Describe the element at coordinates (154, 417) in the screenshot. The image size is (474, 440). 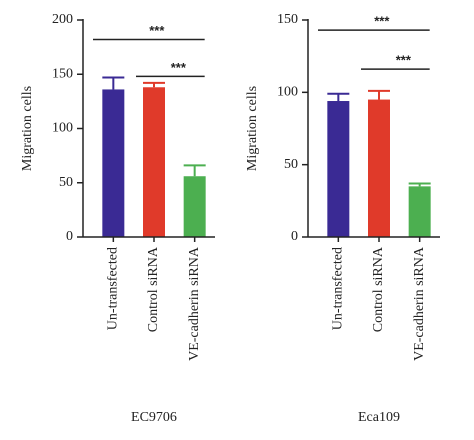
I see `x-axis-label: EC9706` at that location.